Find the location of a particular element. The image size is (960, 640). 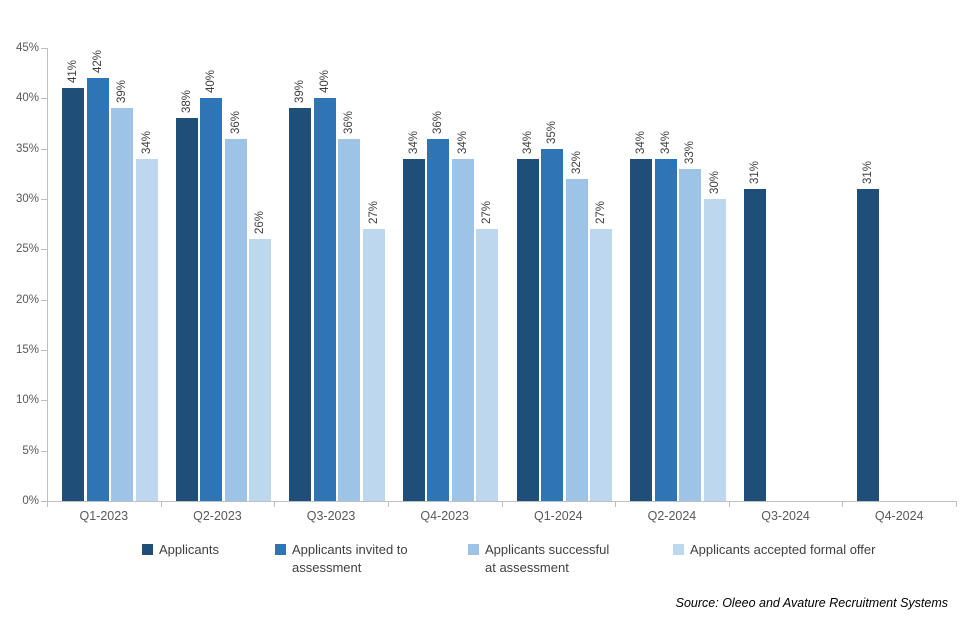

y-axis-tick-label: 45% is located at coordinates (27, 48).